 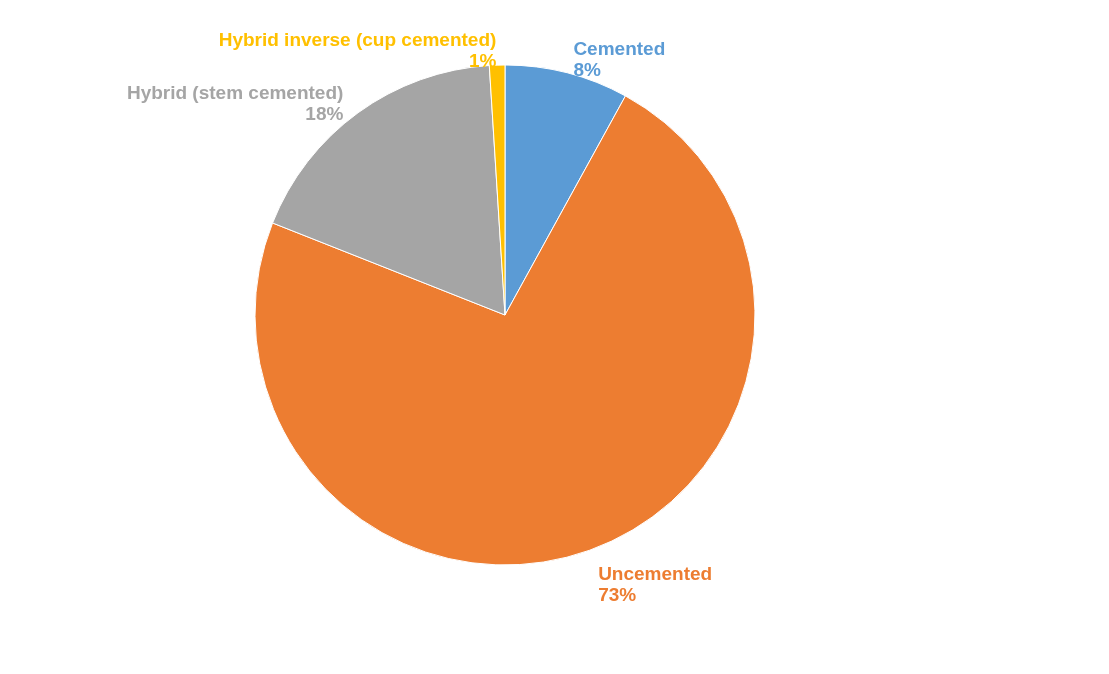 I want to click on data-label: 8%, so click(x=587, y=69).